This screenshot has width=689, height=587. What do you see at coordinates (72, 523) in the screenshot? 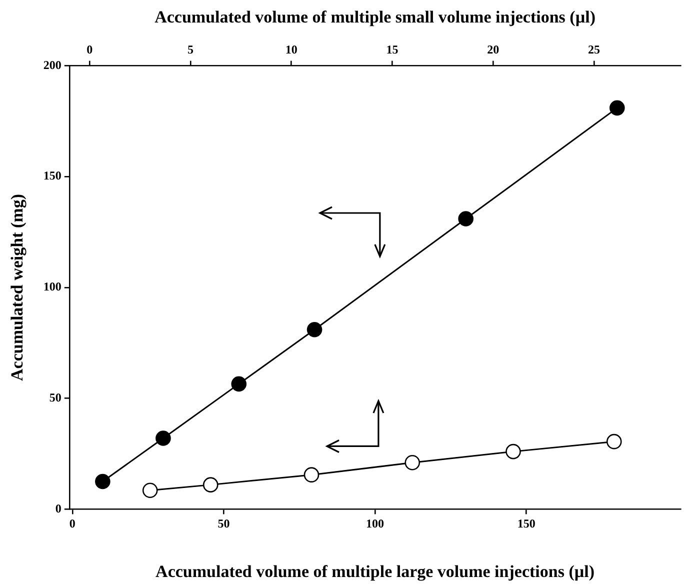
I see `x-tick-label: 0` at bounding box center [72, 523].